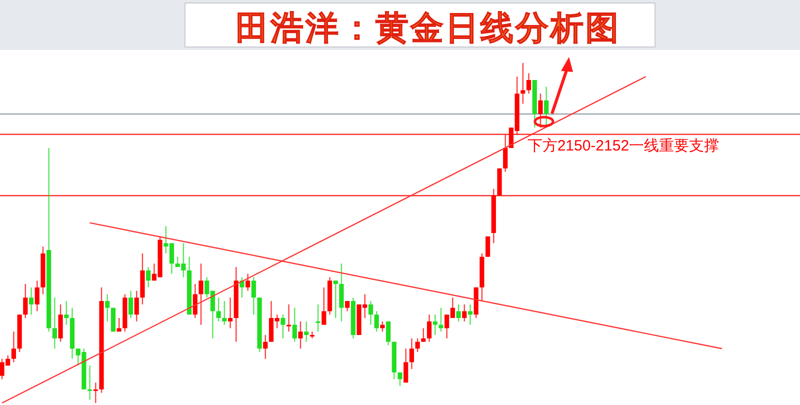  What do you see at coordinates (428, 27) in the screenshot?
I see `chart-title: 田浩洋：黄金日线分析图` at bounding box center [428, 27].